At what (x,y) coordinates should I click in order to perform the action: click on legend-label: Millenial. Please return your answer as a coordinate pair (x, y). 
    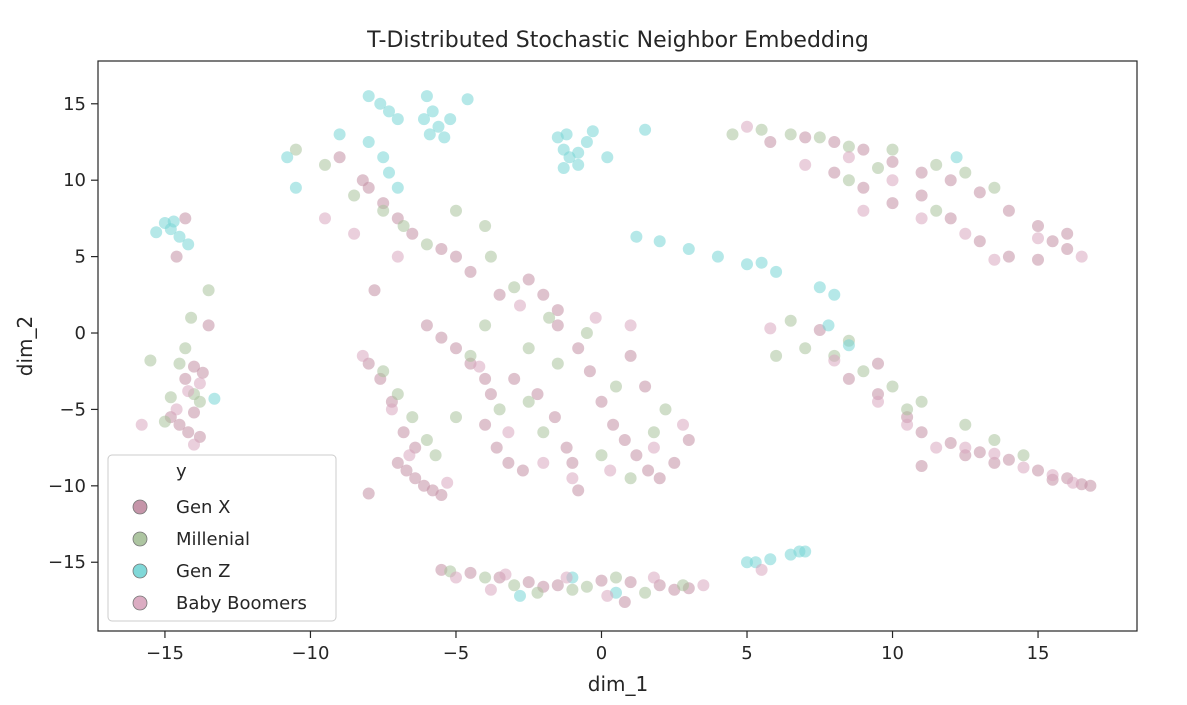
    Looking at the image, I should click on (213, 539).